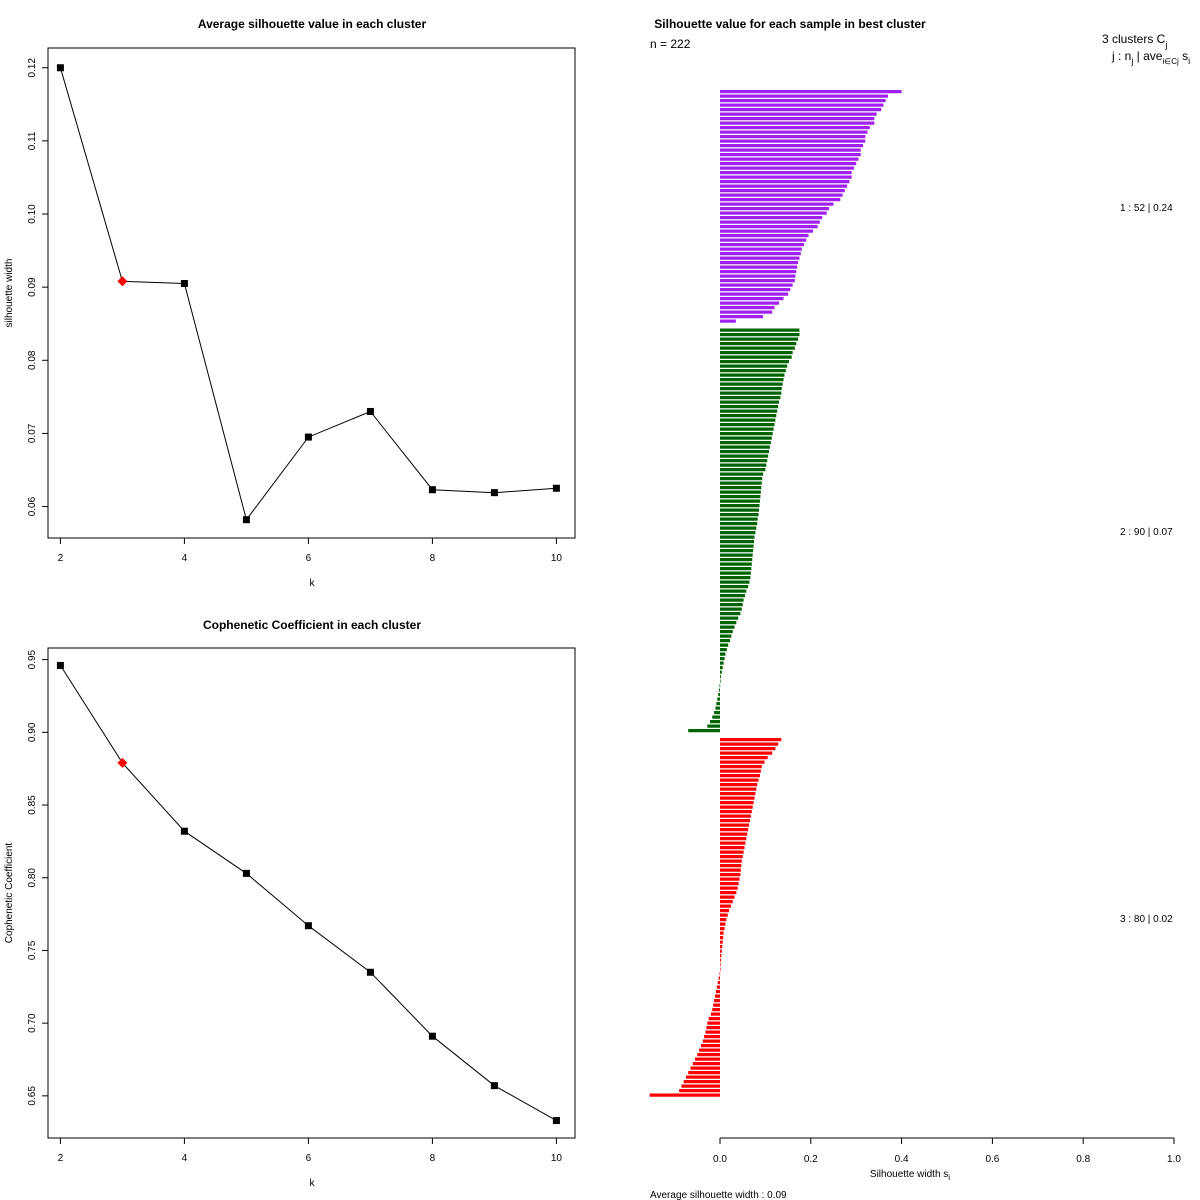 The image size is (1200, 1200). What do you see at coordinates (61, 1158) in the screenshot?
I see `x-tick-label: 2` at bounding box center [61, 1158].